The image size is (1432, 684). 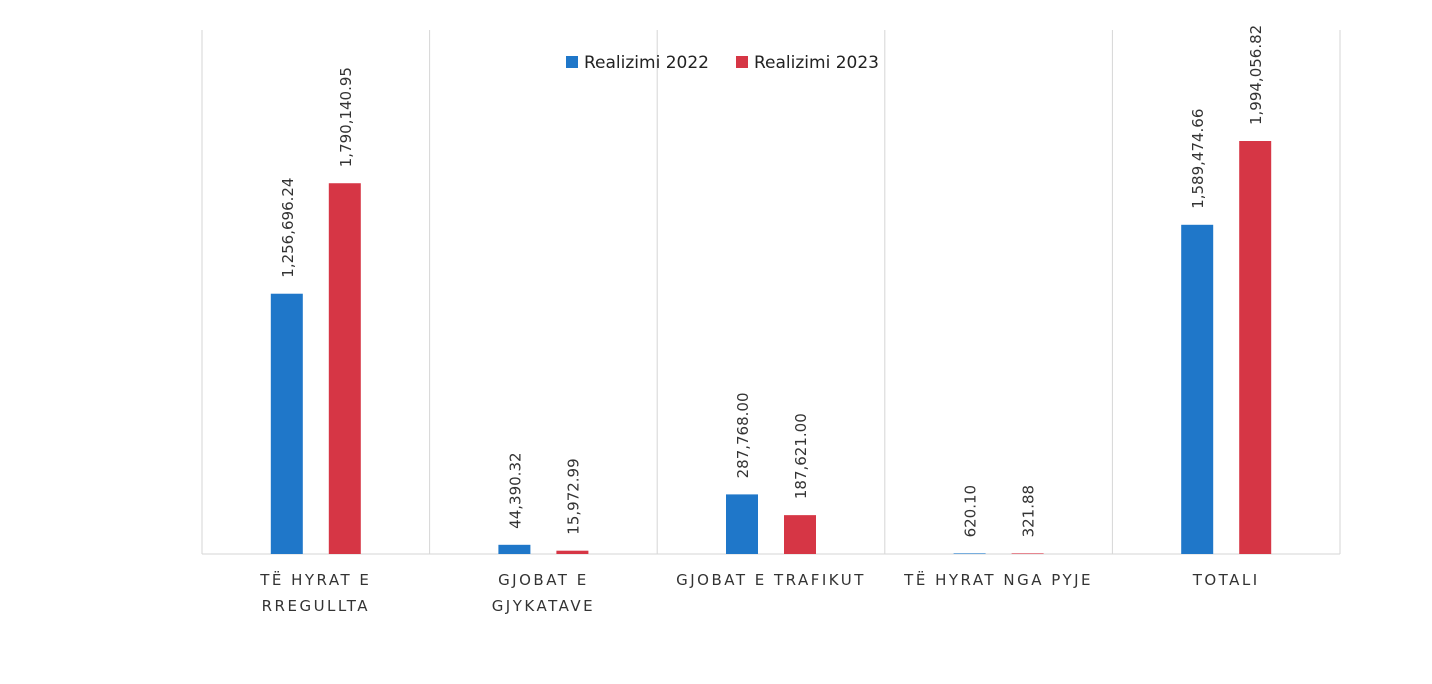 I want to click on category-label: TË HYRAT E, so click(x=315, y=579).